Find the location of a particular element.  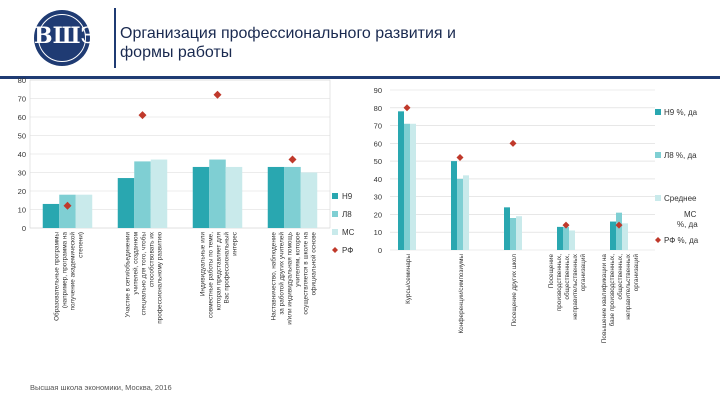

chart2-category-label-line: Посещение других школ is located at coordinates (514, 290).